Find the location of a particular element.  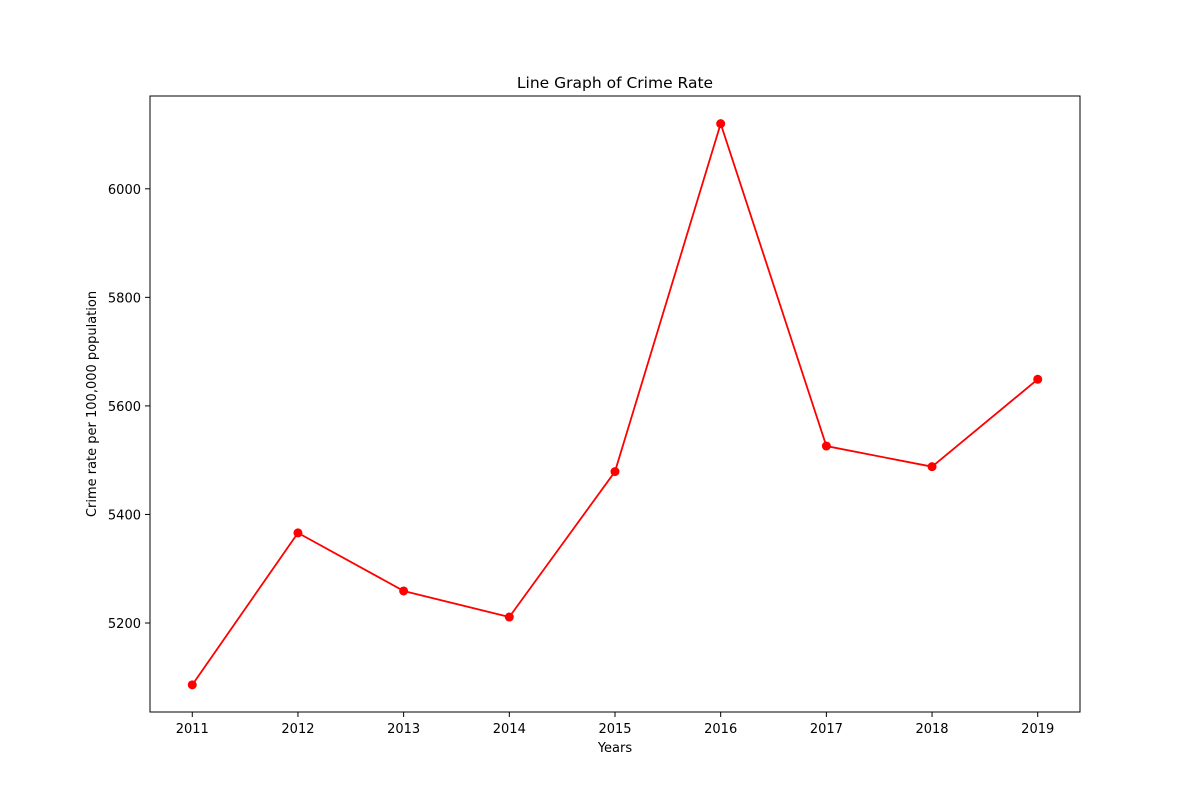

y-axis-label: Crime rate per 100,000 population is located at coordinates (92, 404).